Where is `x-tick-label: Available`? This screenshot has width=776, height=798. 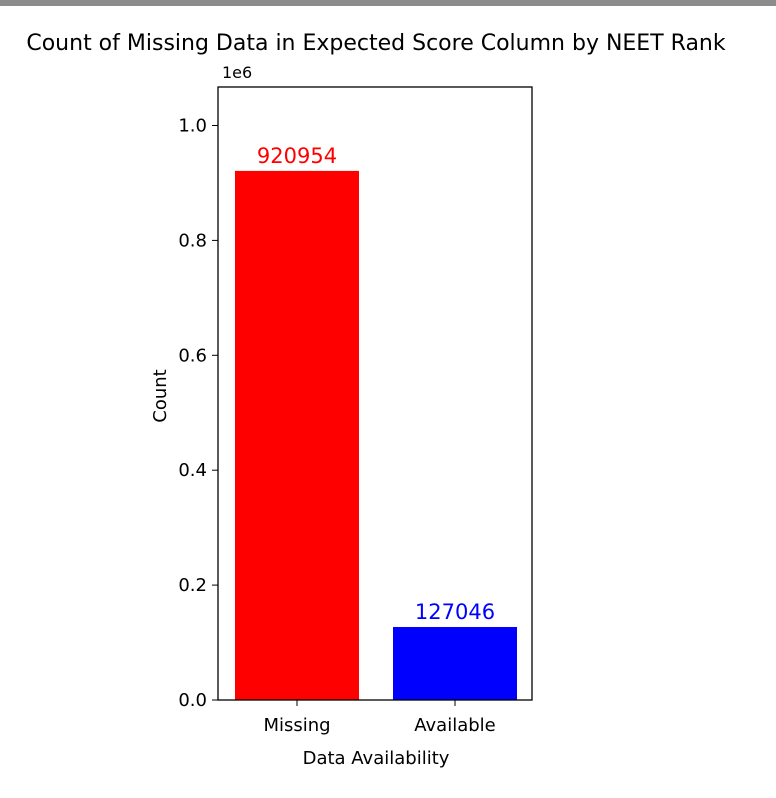
x-tick-label: Available is located at coordinates (454, 725).